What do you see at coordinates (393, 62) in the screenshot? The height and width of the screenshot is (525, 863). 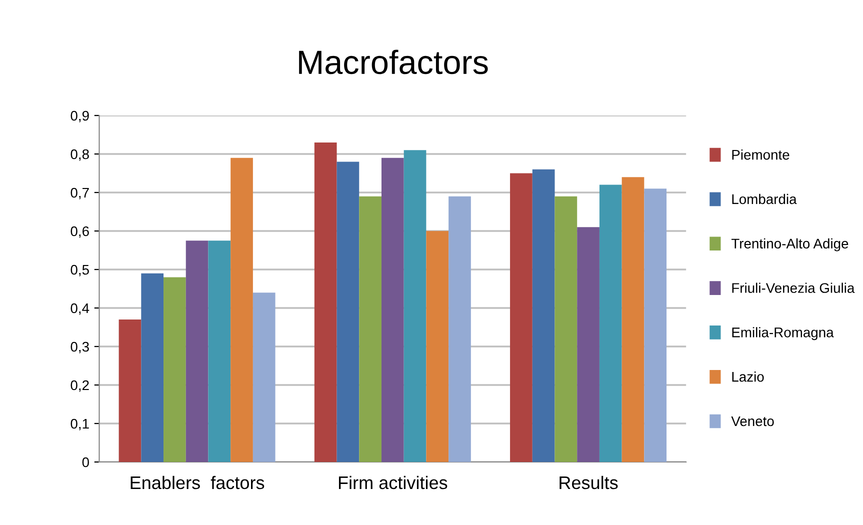 I see `chart-title: Macrofactors` at bounding box center [393, 62].